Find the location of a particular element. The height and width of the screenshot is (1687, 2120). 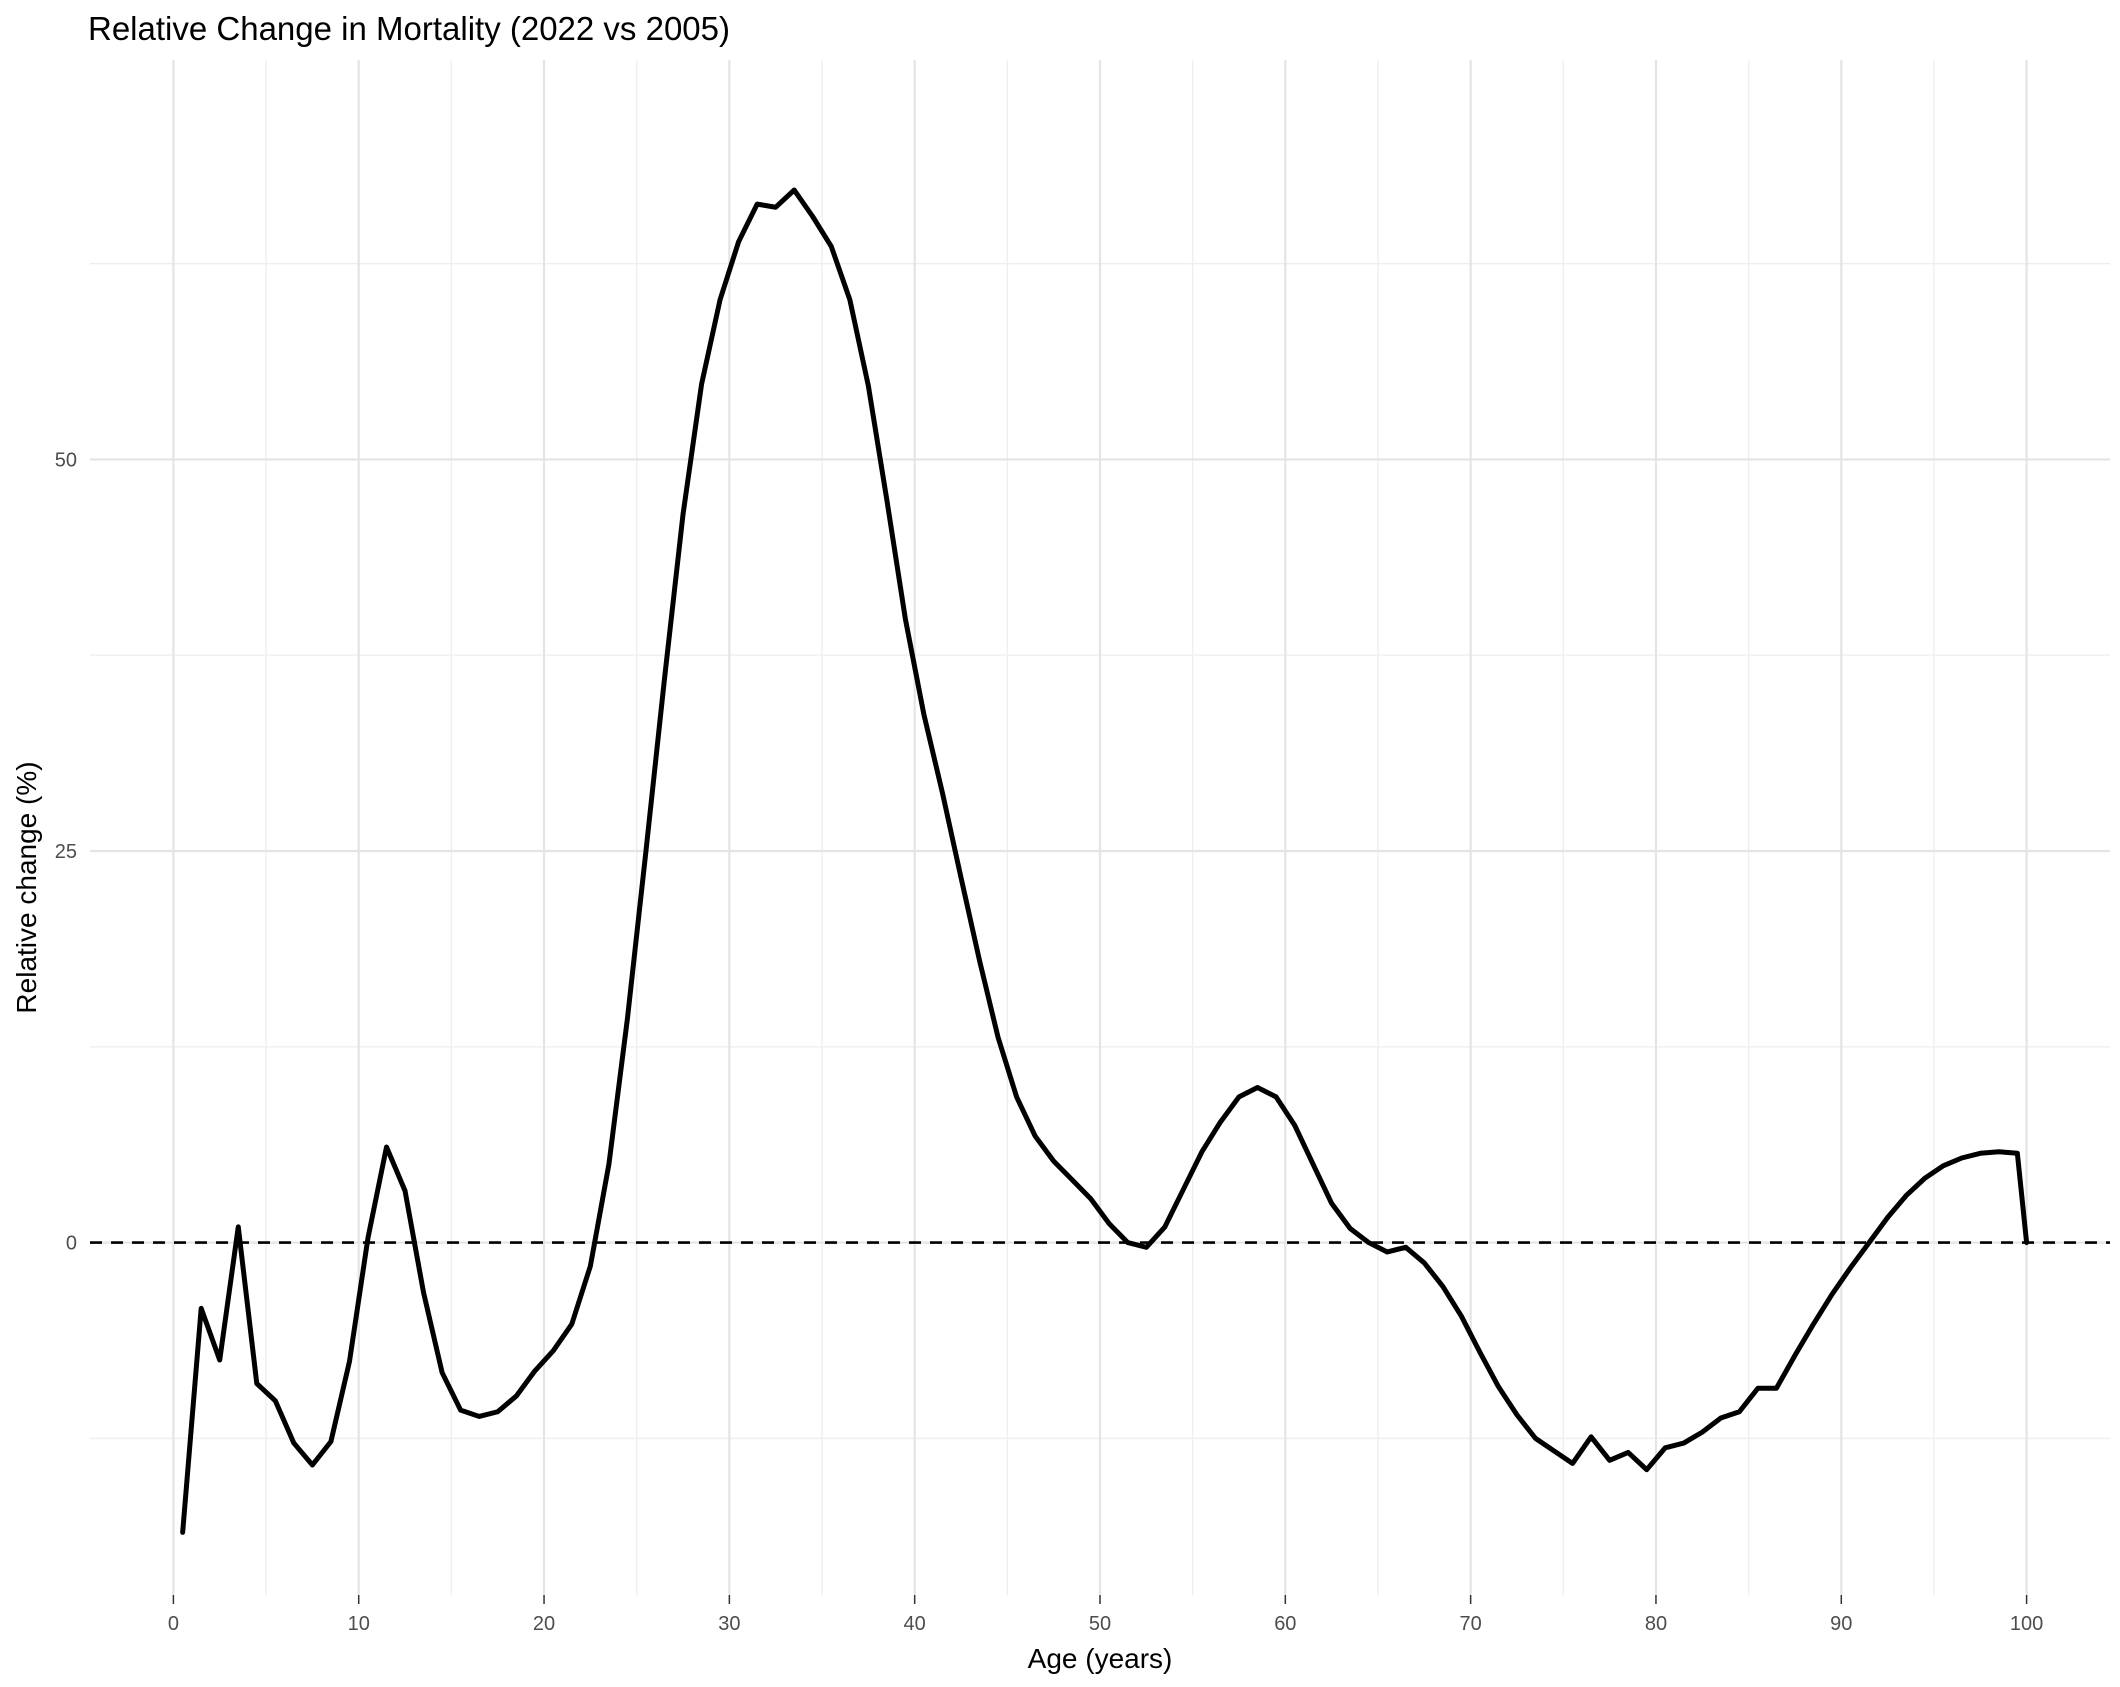

y-tick-label: 25 is located at coordinates (66, 852).